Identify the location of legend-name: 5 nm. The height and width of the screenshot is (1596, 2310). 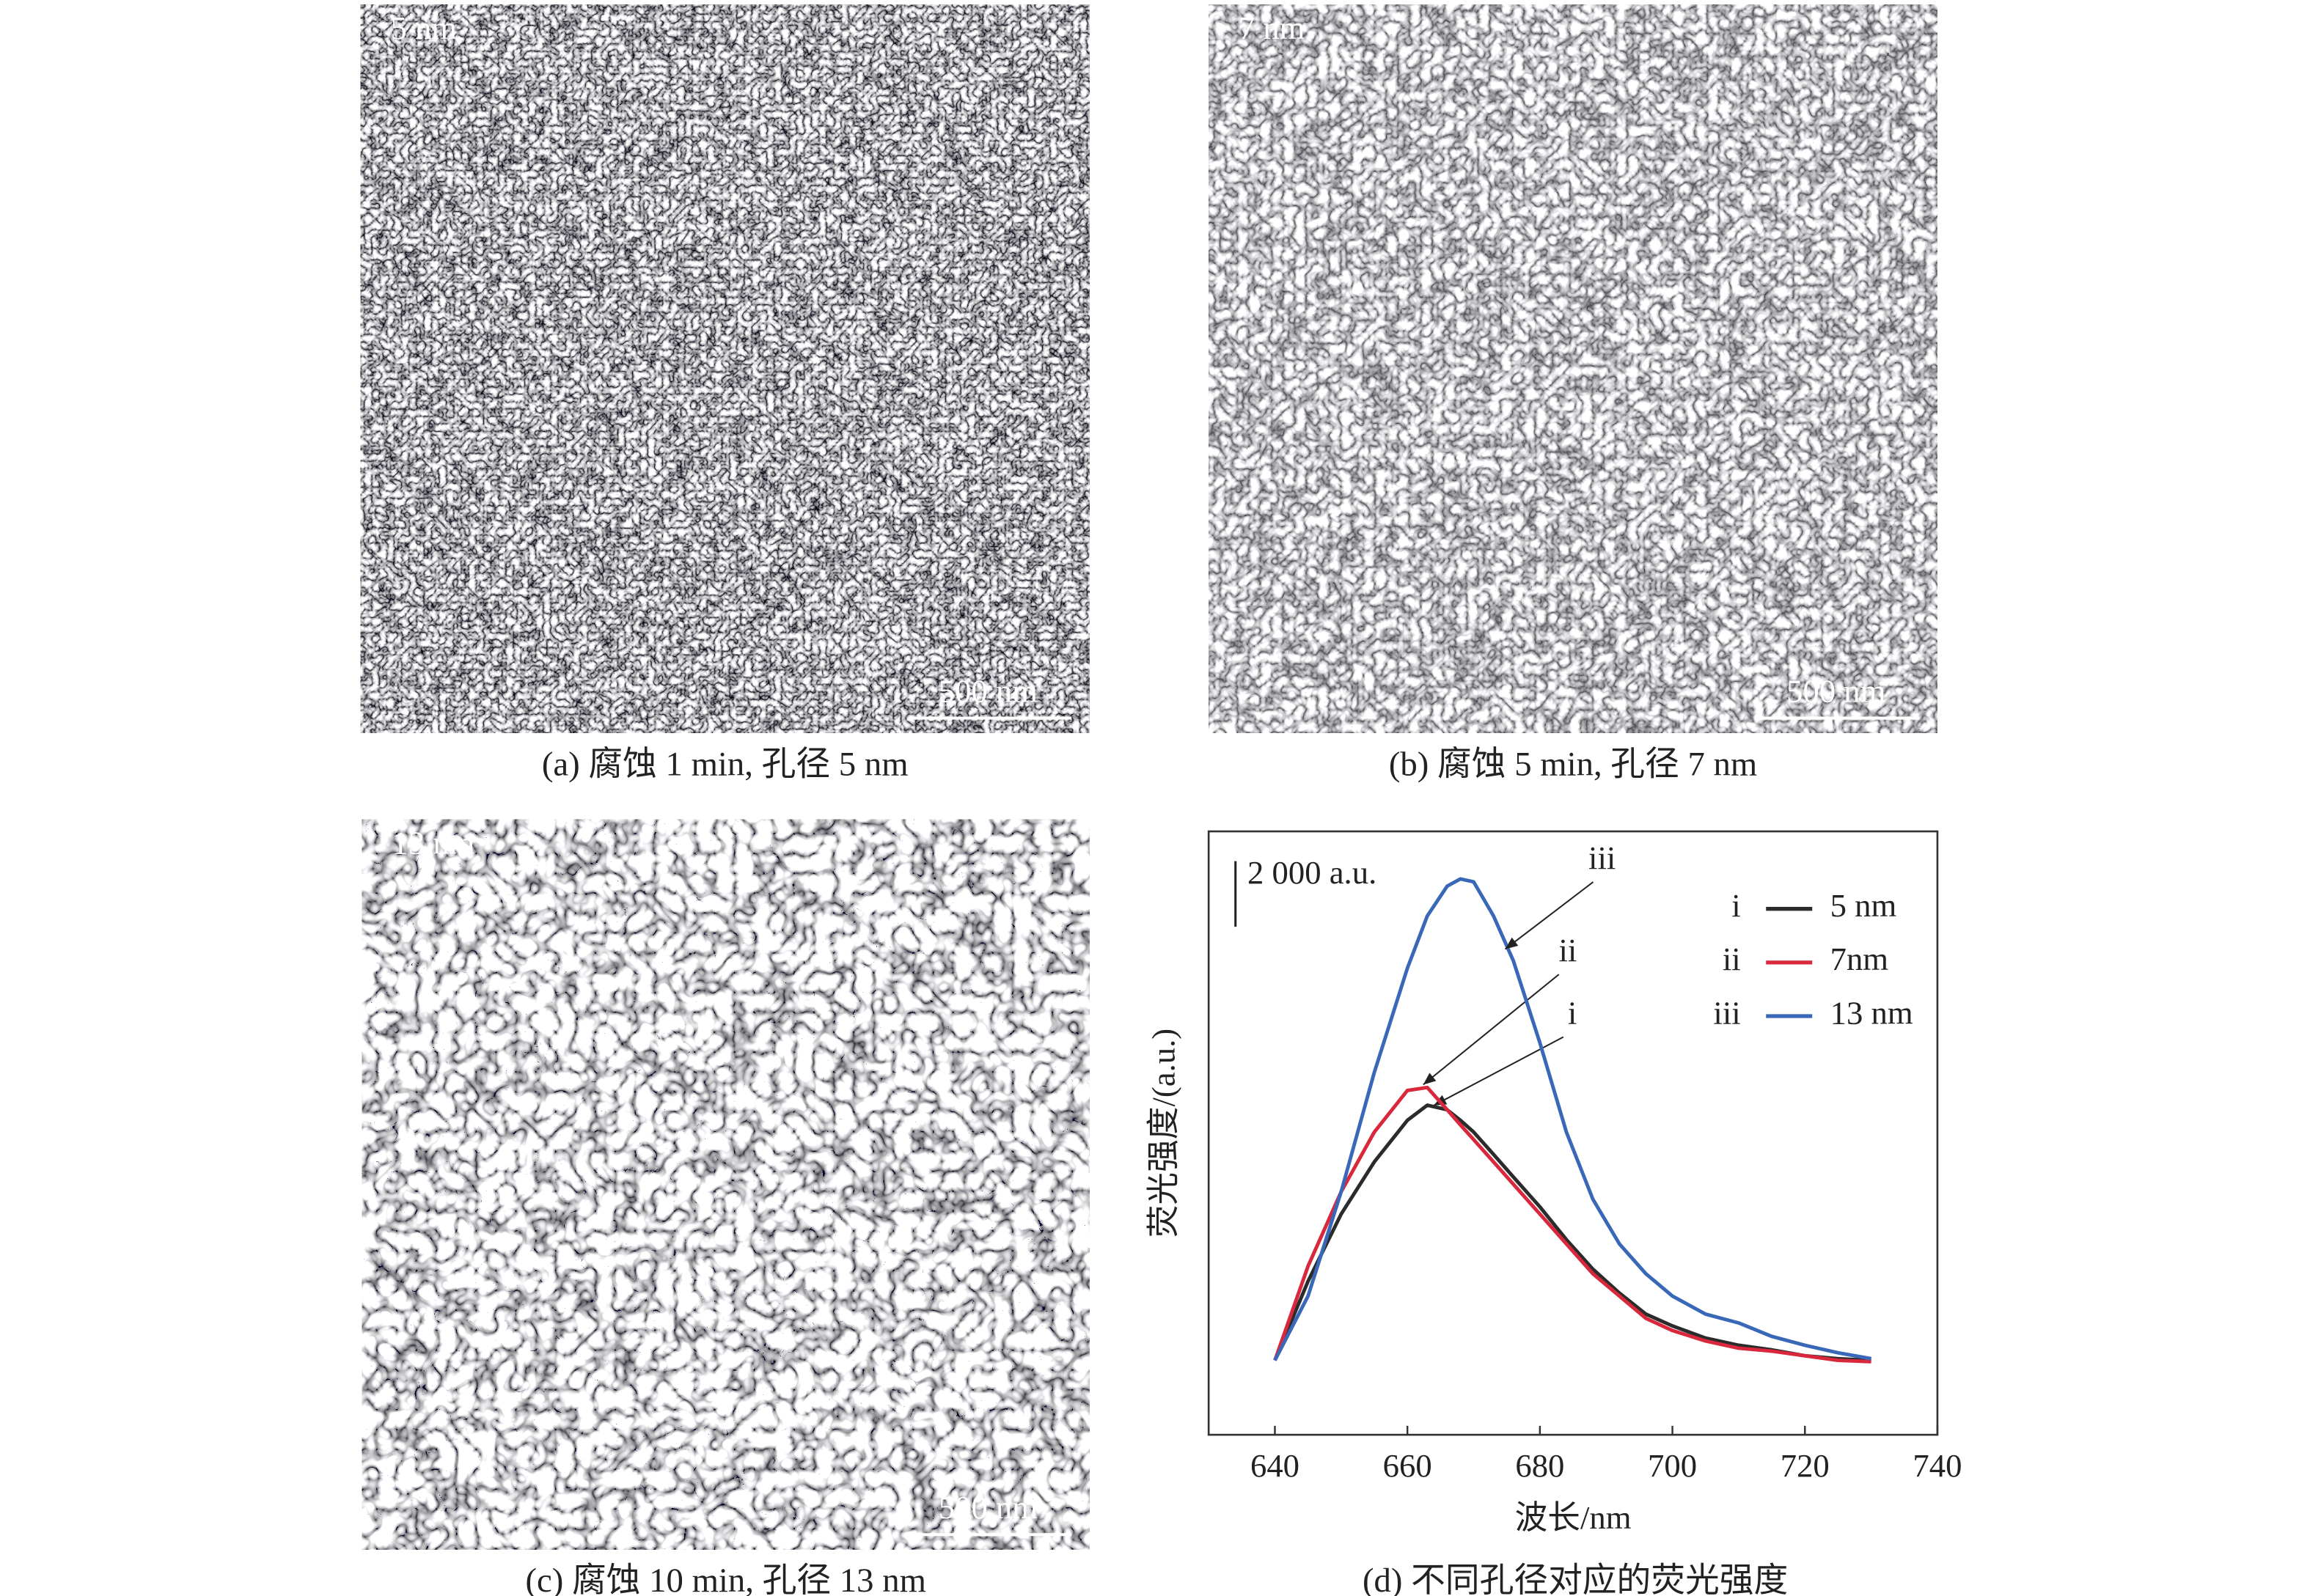
(1863, 905).